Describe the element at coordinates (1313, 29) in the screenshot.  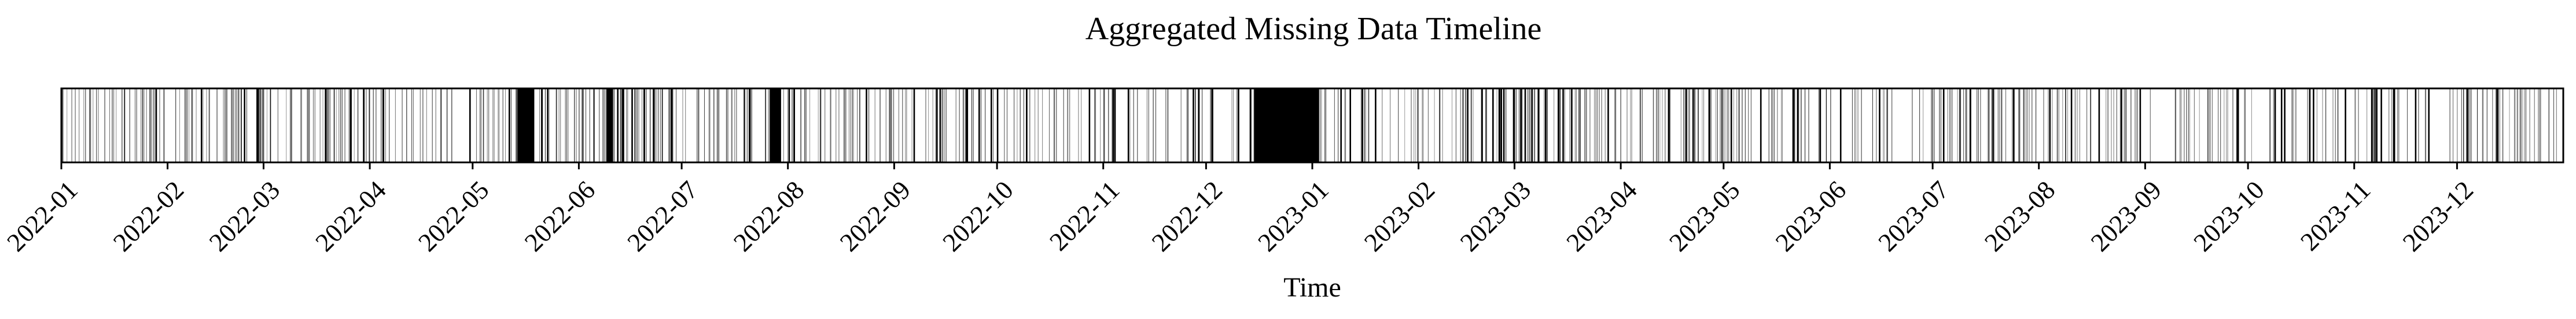
I see `chart-title: Aggregated Missing Data Timeline` at that location.